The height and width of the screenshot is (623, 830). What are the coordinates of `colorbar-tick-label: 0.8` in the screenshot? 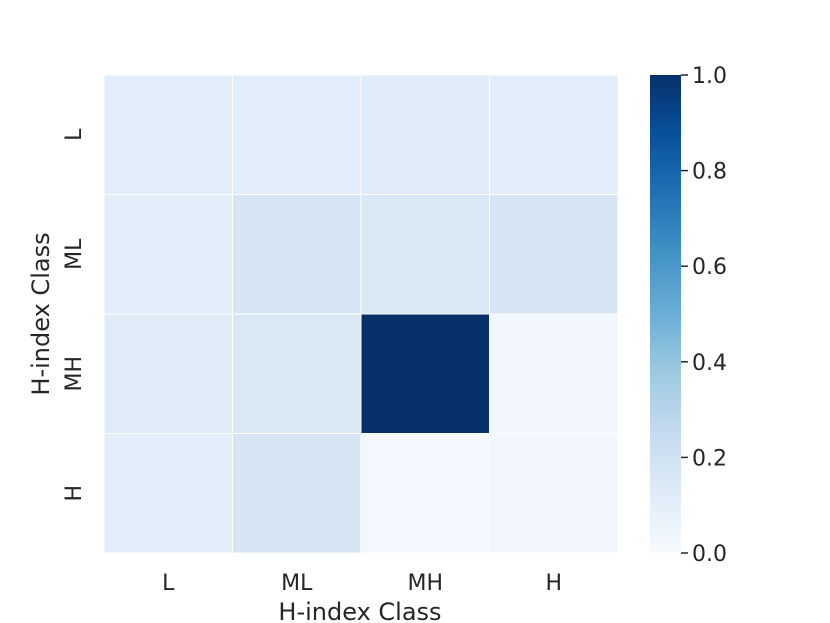 It's located at (709, 172).